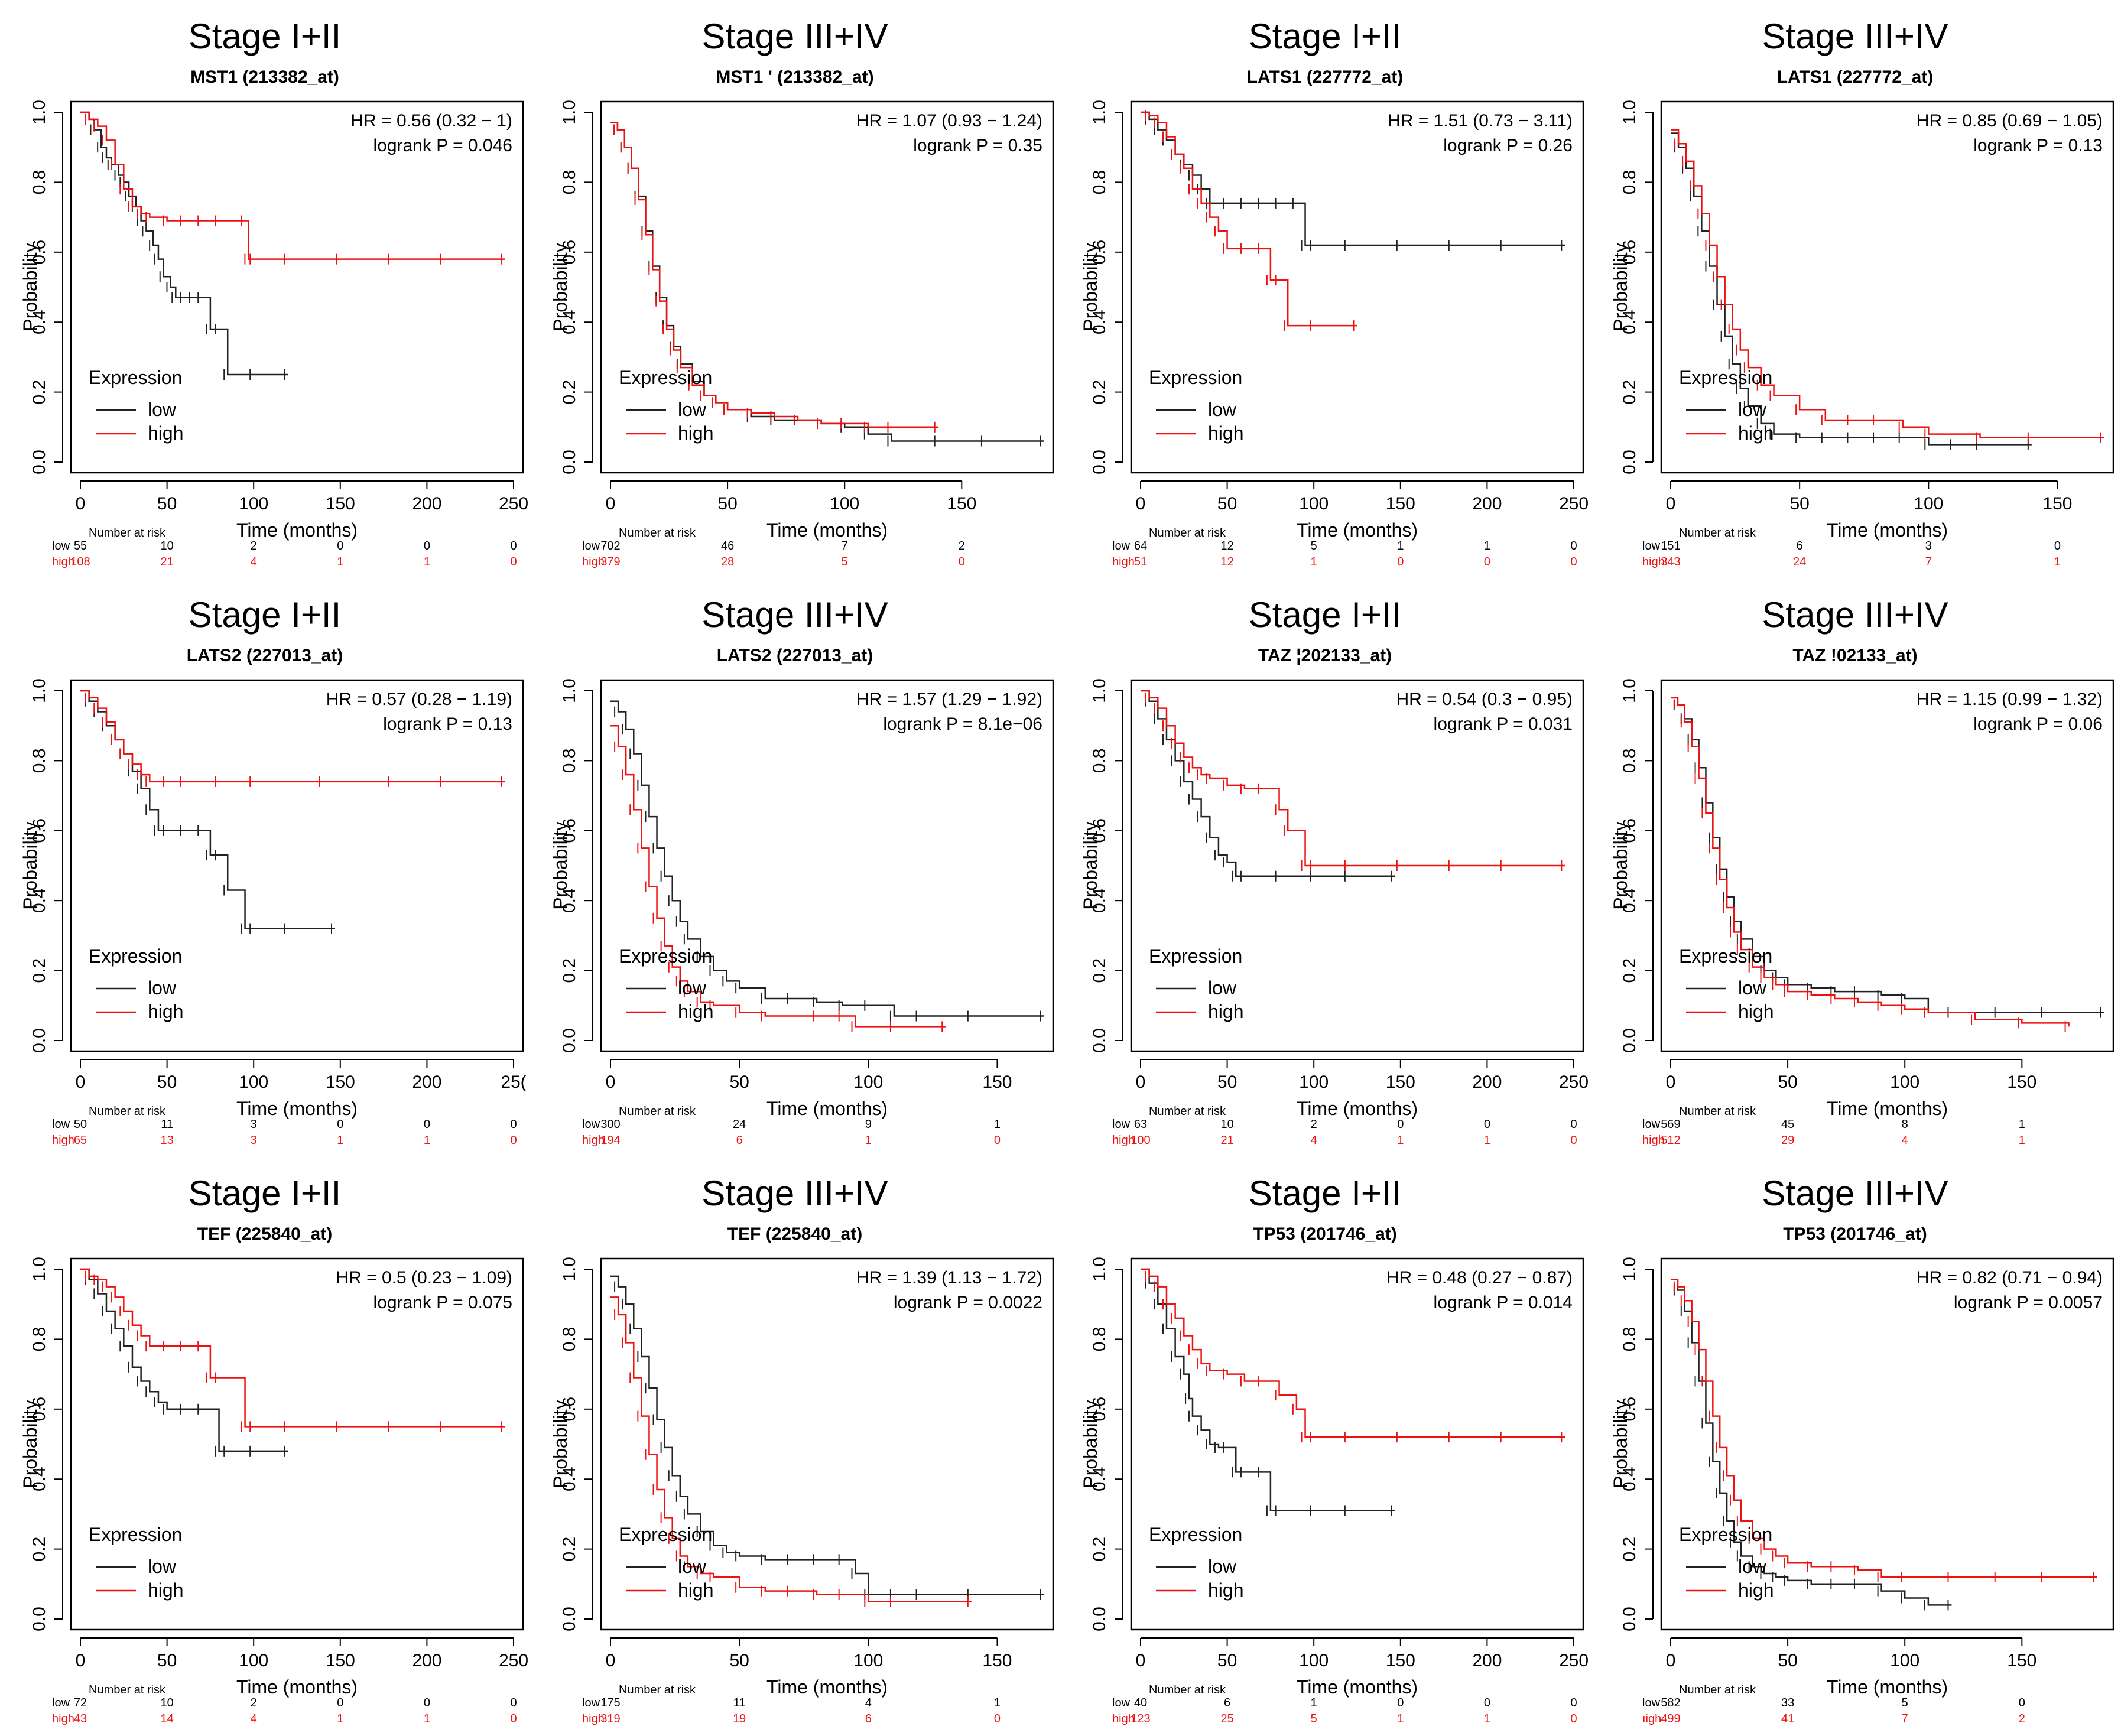 The height and width of the screenshot is (1736, 2121). I want to click on logrank-p: logrank P = 0.35, so click(977, 145).